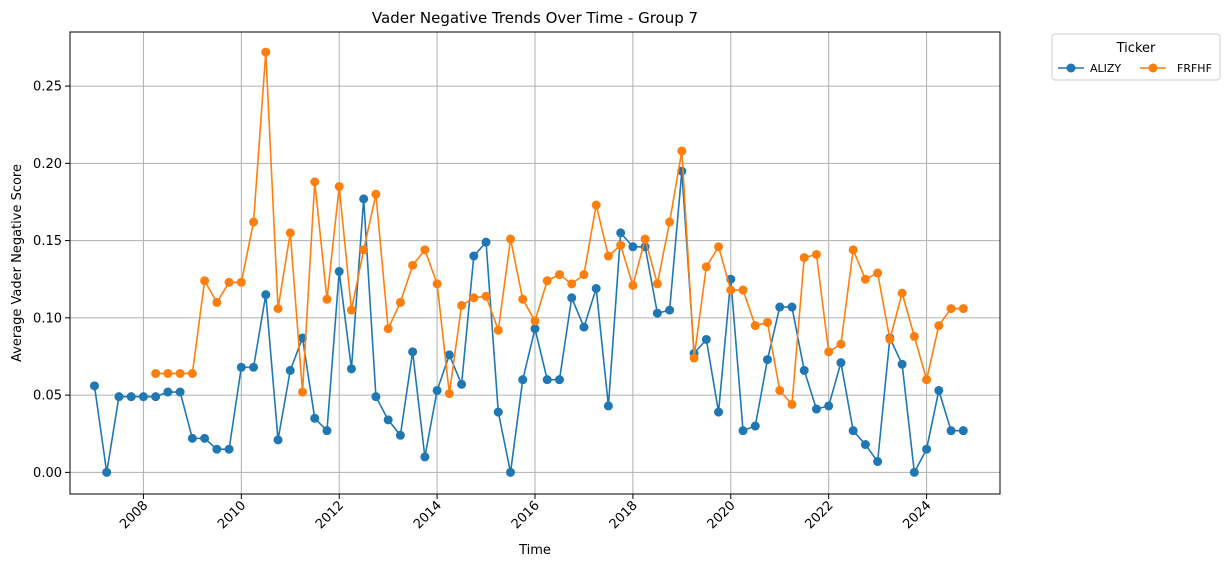 The image size is (1228, 568). I want to click on legend-title: Ticker, so click(1136, 48).